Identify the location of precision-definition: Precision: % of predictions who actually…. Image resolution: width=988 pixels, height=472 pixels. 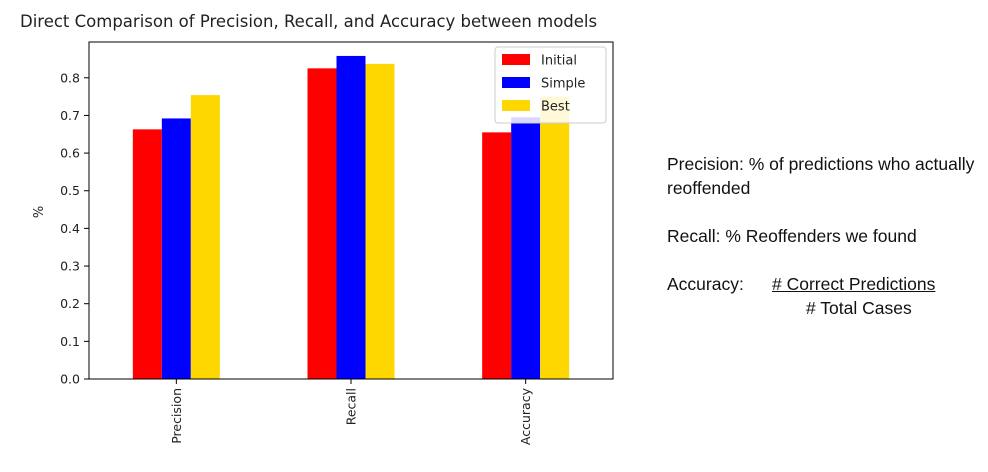
(821, 176).